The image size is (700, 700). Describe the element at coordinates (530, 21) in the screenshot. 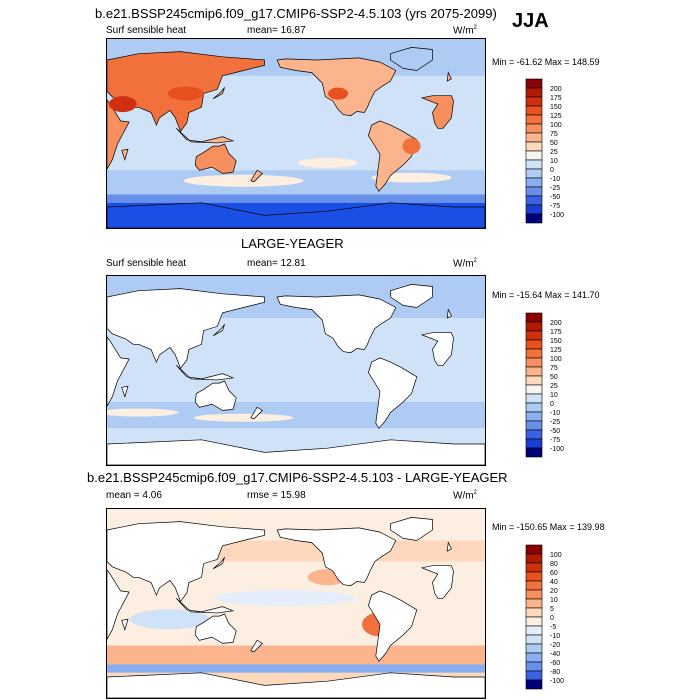

I see `season-label: JJA` at that location.